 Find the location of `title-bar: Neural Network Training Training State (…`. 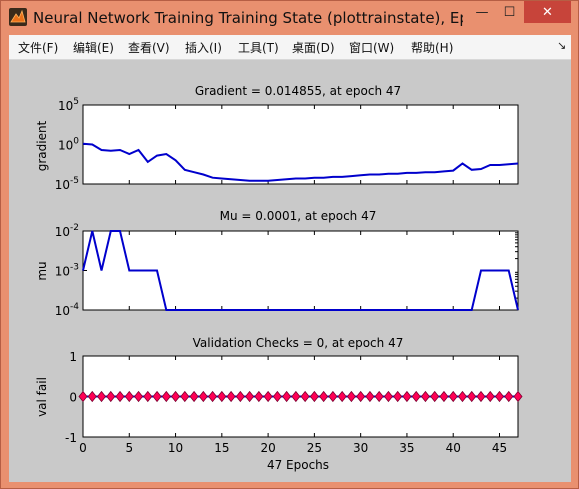

title-bar: Neural Network Training Training State (… is located at coordinates (289, 18).